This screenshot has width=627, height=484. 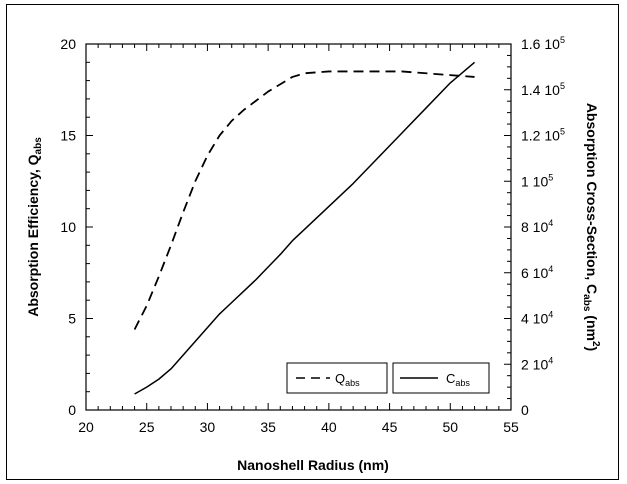 I want to click on right-y-tick-label: 4 104, so click(x=537, y=318).